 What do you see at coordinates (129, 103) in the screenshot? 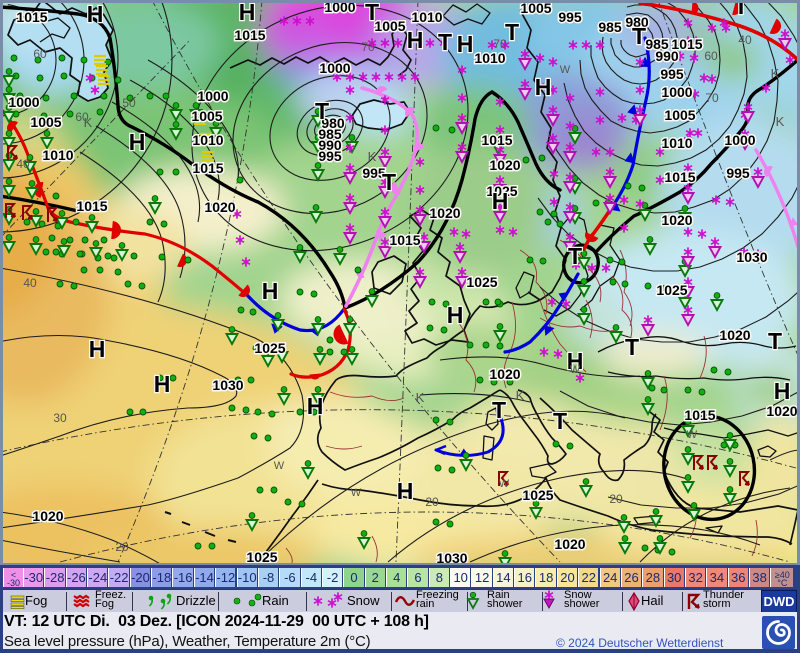
I see `svg-text: 50` at bounding box center [129, 103].